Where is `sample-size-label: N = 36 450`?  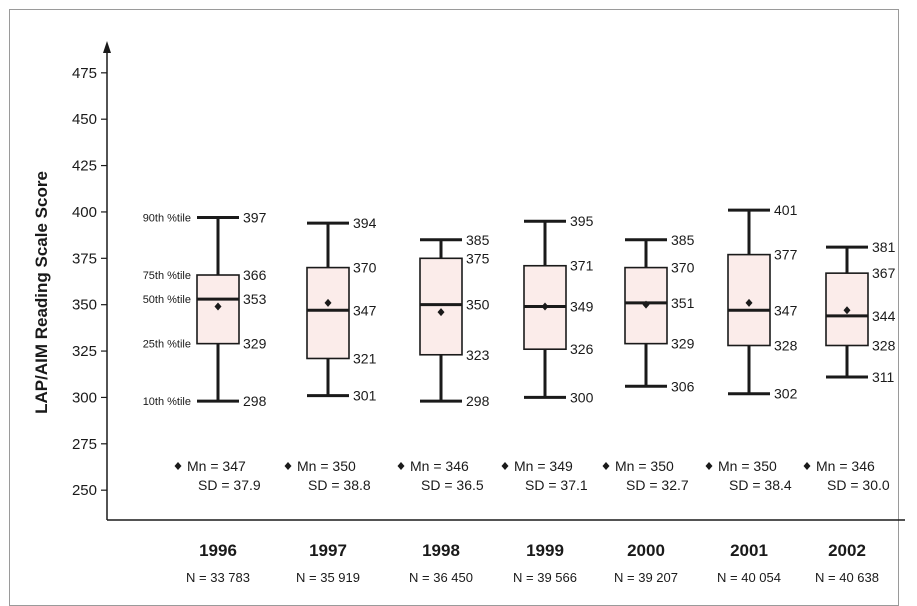 sample-size-label: N = 36 450 is located at coordinates (441, 577).